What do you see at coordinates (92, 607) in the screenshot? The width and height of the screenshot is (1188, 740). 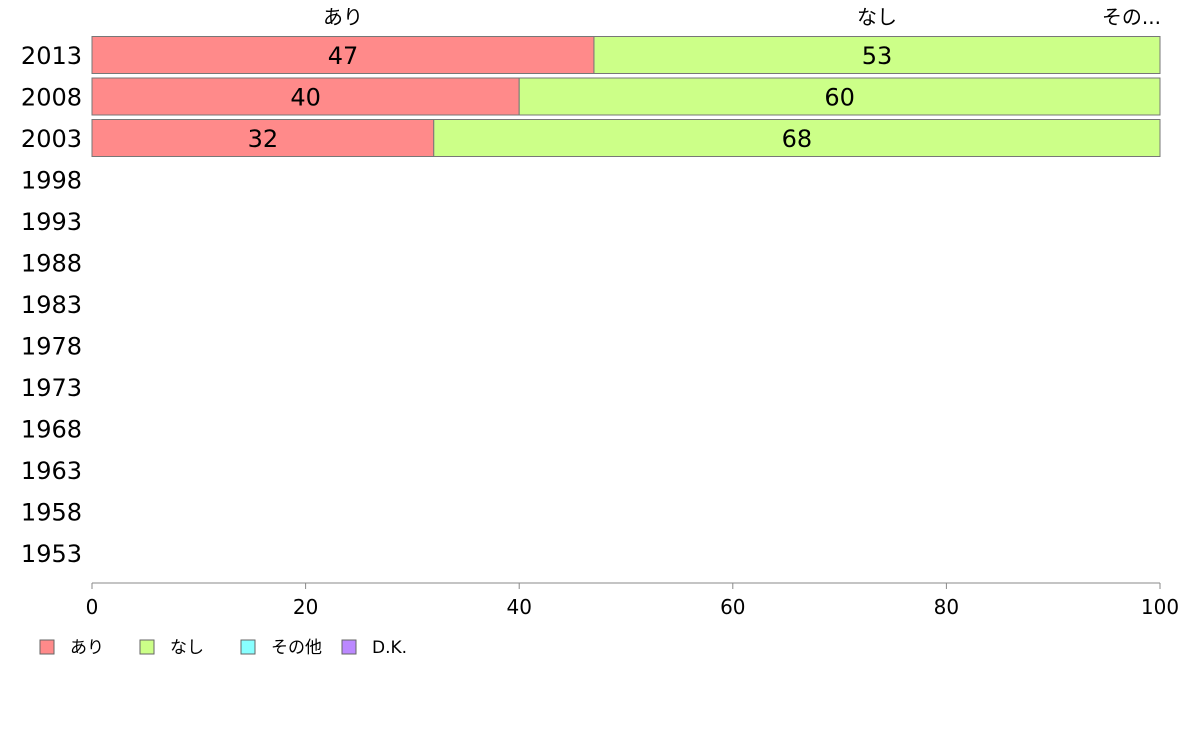 I see `x-tick-label: 0` at bounding box center [92, 607].